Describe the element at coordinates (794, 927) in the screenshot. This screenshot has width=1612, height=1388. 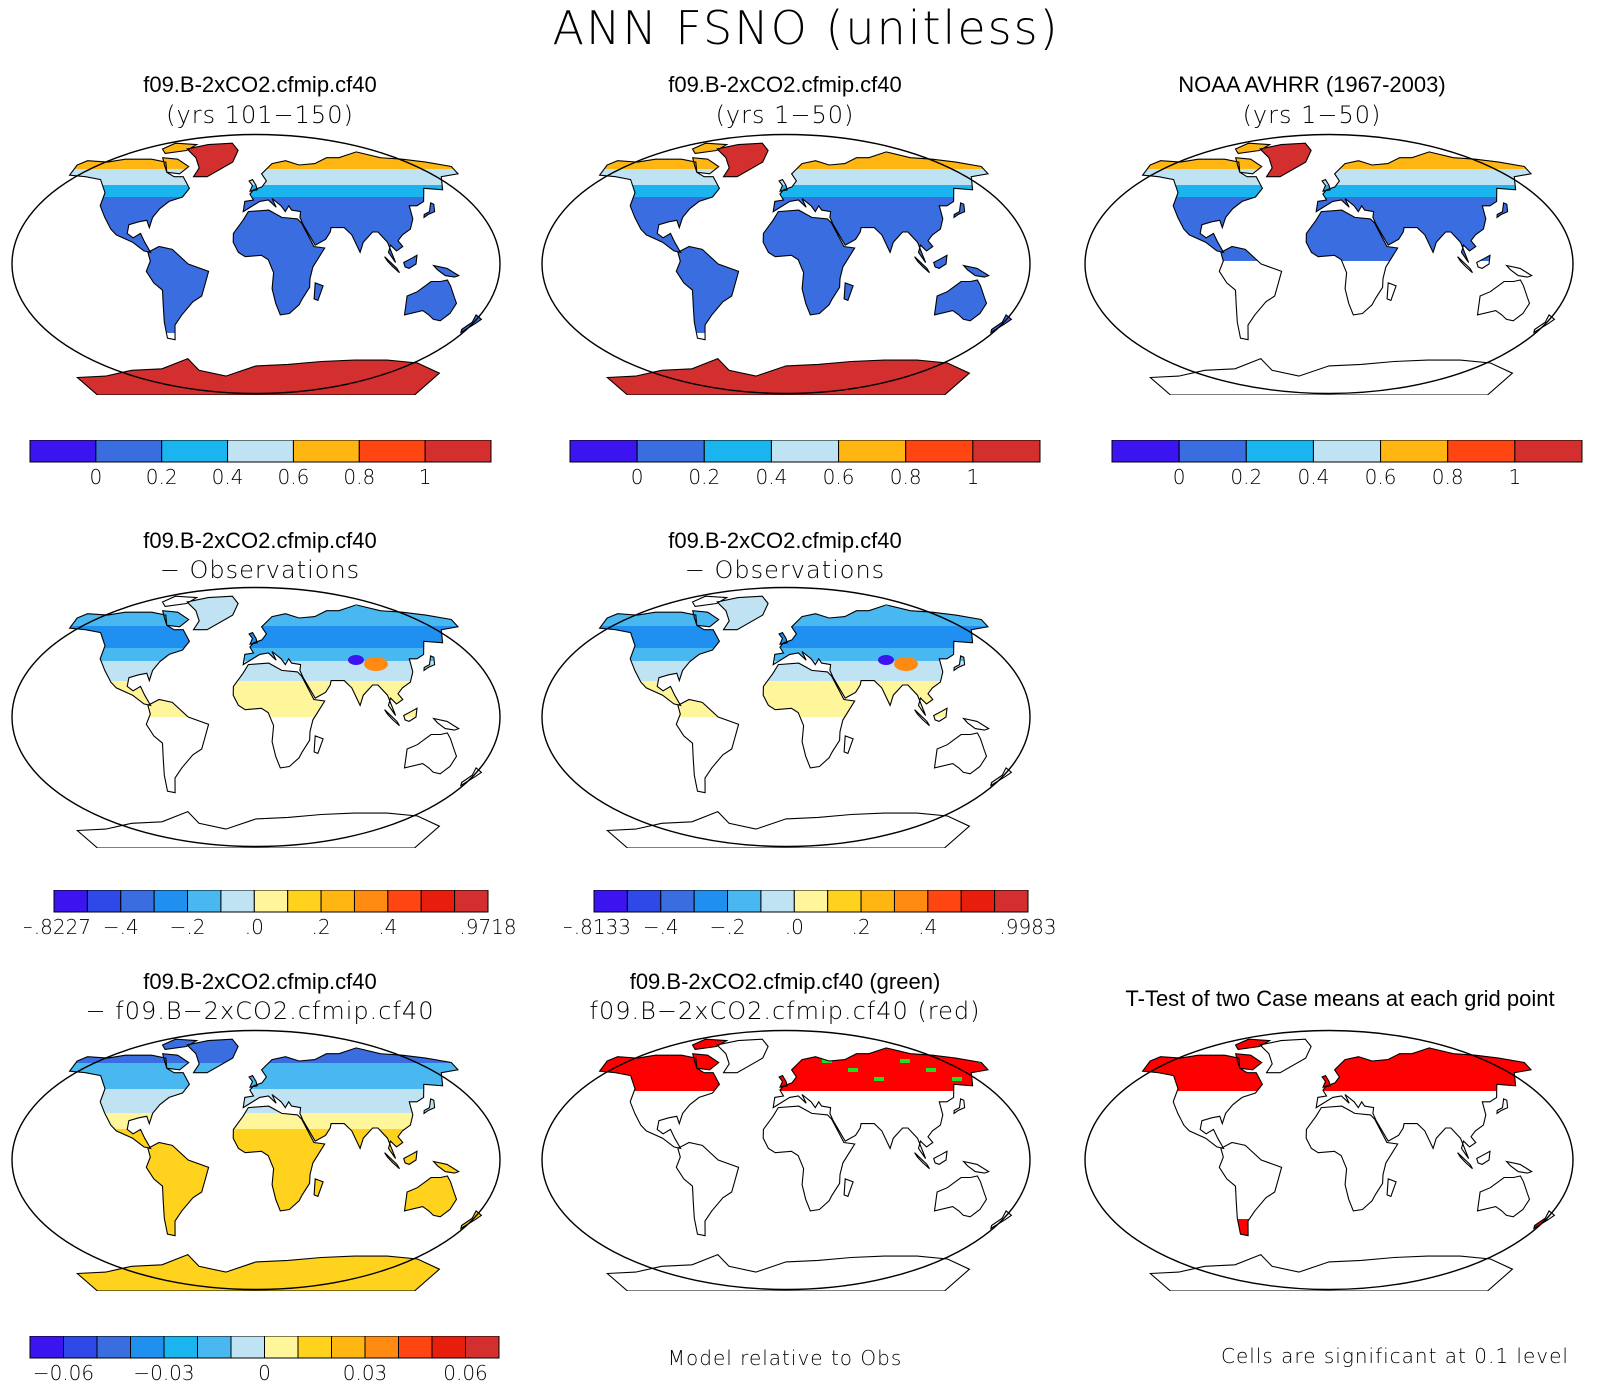
I see `colorbar-tick-label: .0` at that location.